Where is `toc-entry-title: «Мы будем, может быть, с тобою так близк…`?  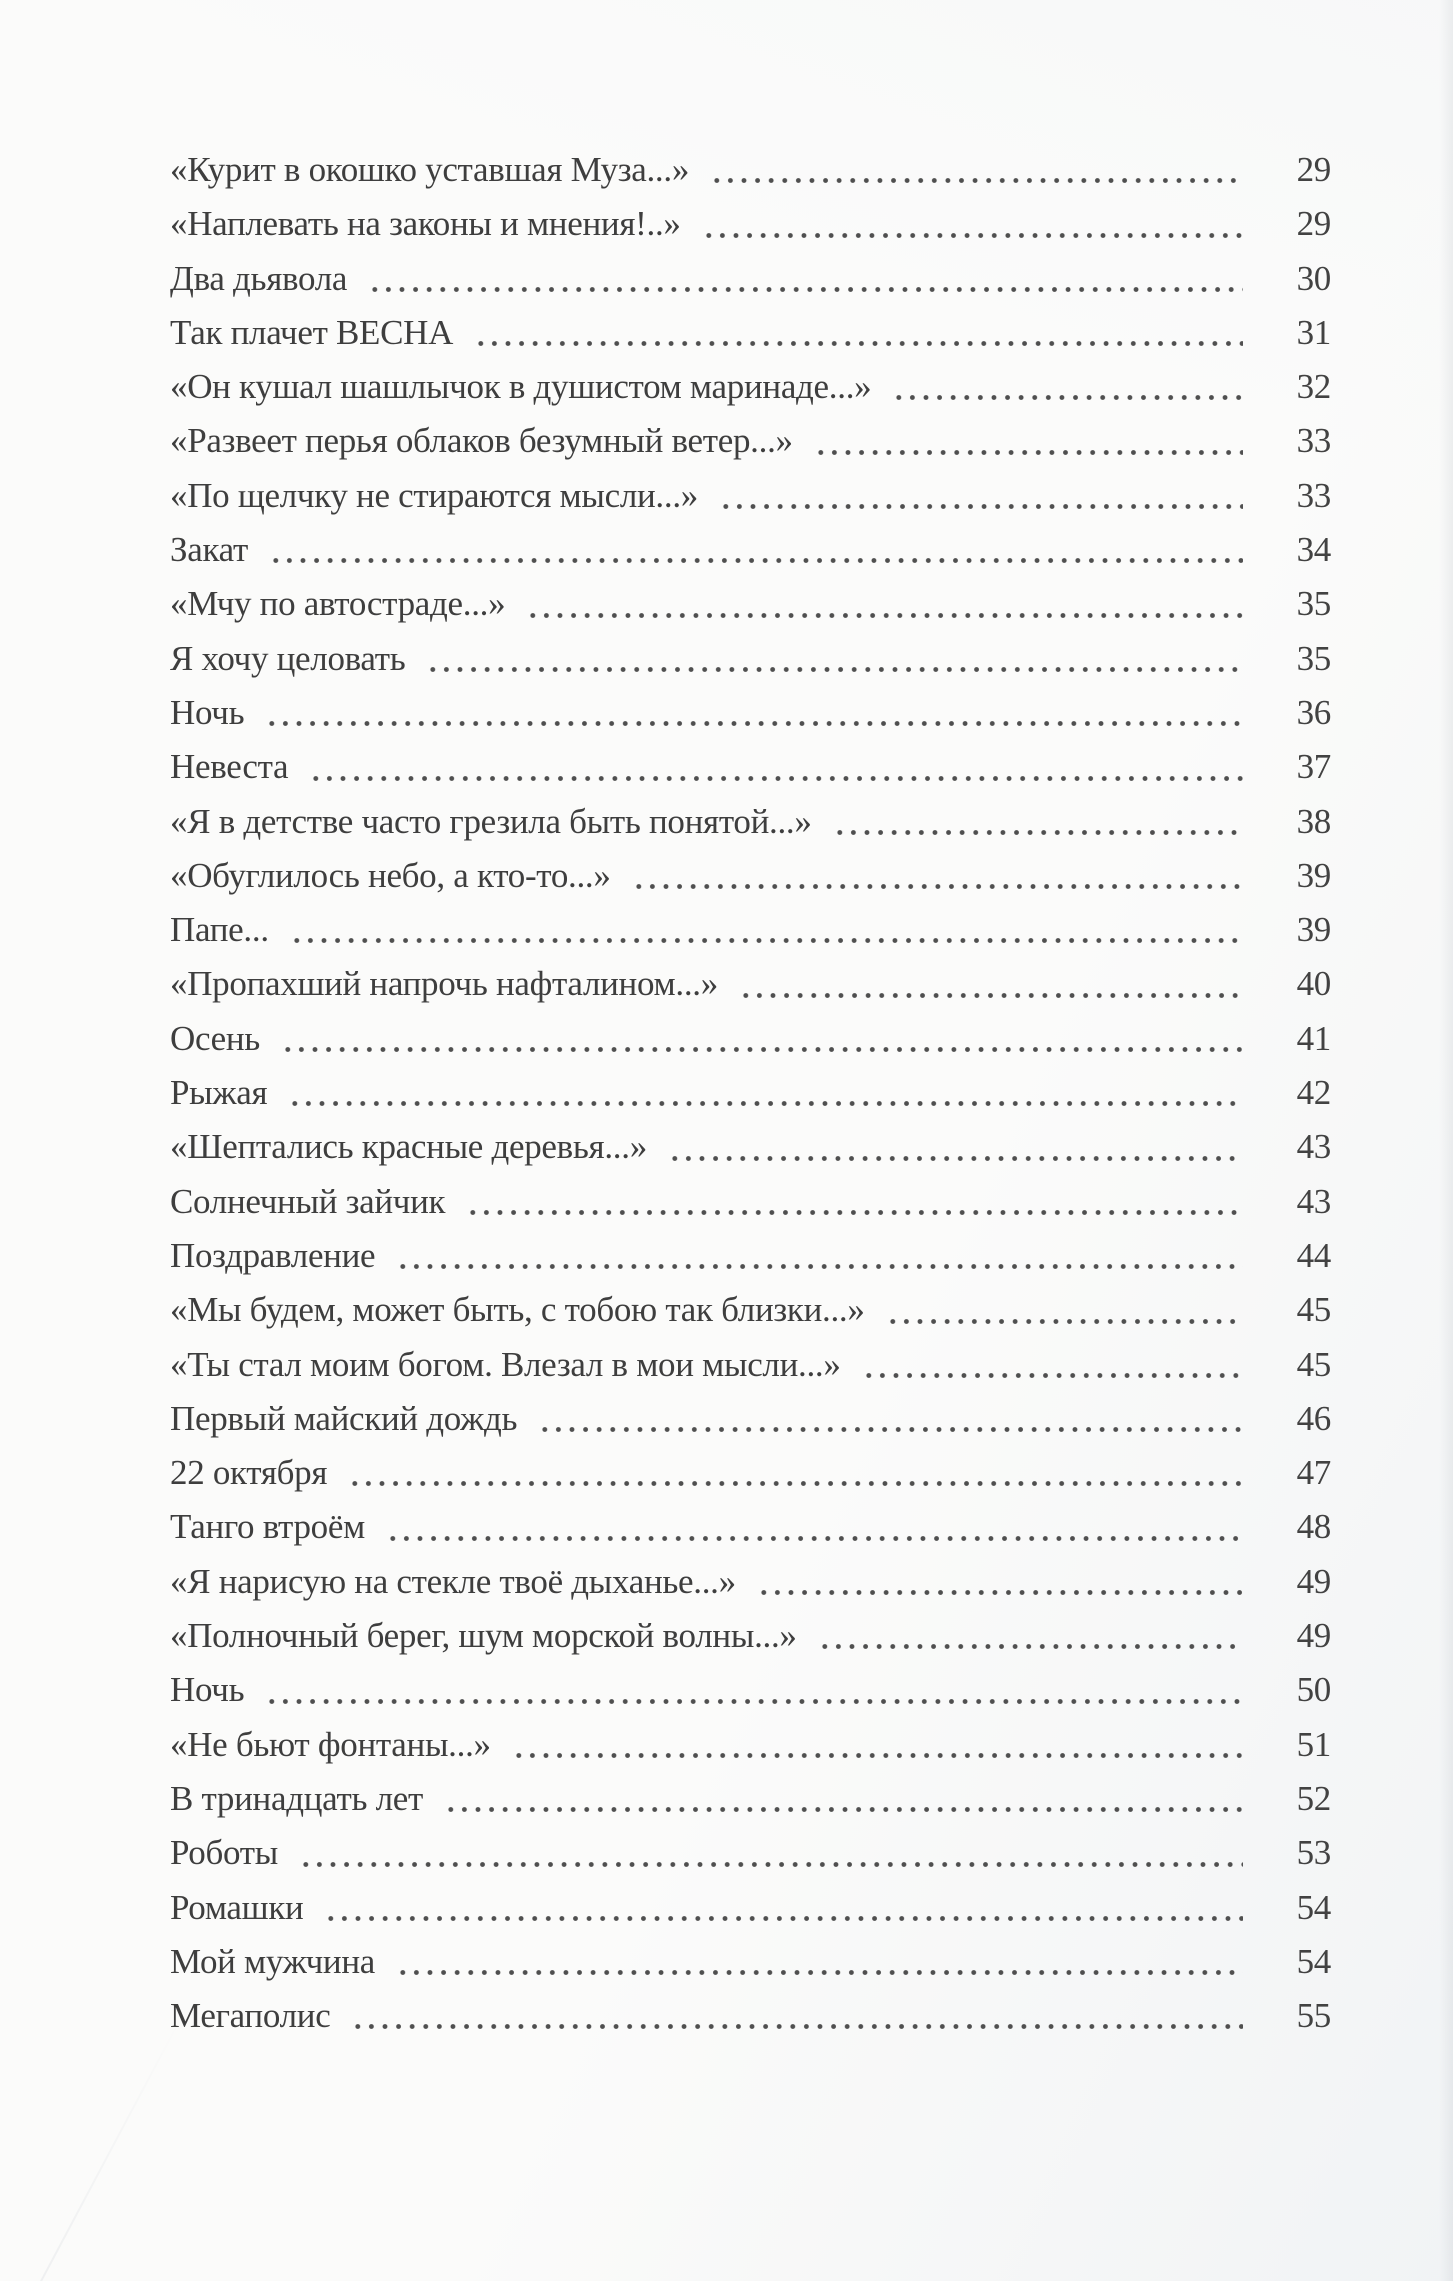 toc-entry-title: «Мы будем, может быть, с тобою так близк… is located at coordinates (517, 1310).